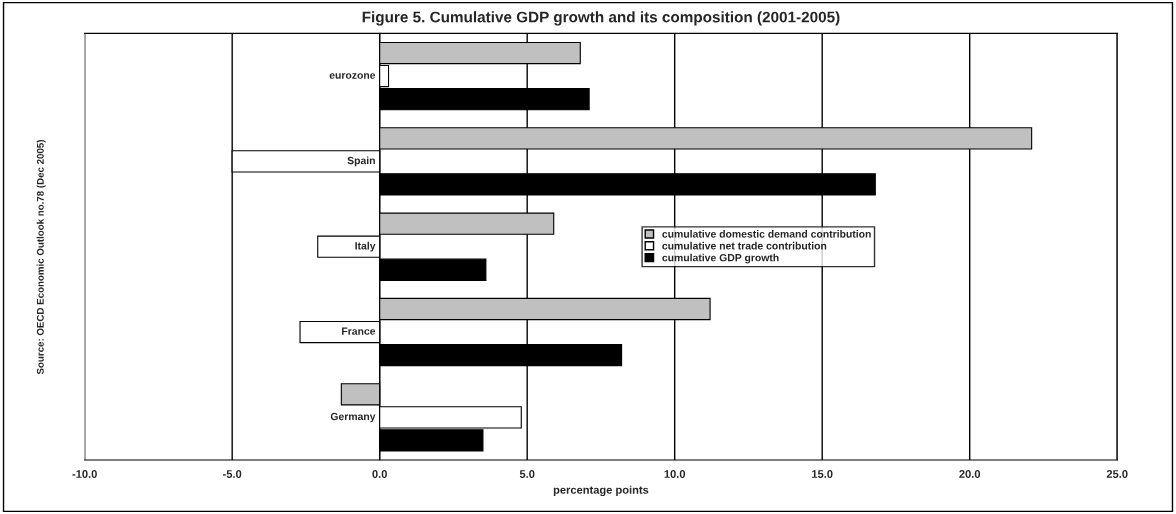 The width and height of the screenshot is (1176, 514). Describe the element at coordinates (601, 491) in the screenshot. I see `x-axis-title: percentage points` at that location.